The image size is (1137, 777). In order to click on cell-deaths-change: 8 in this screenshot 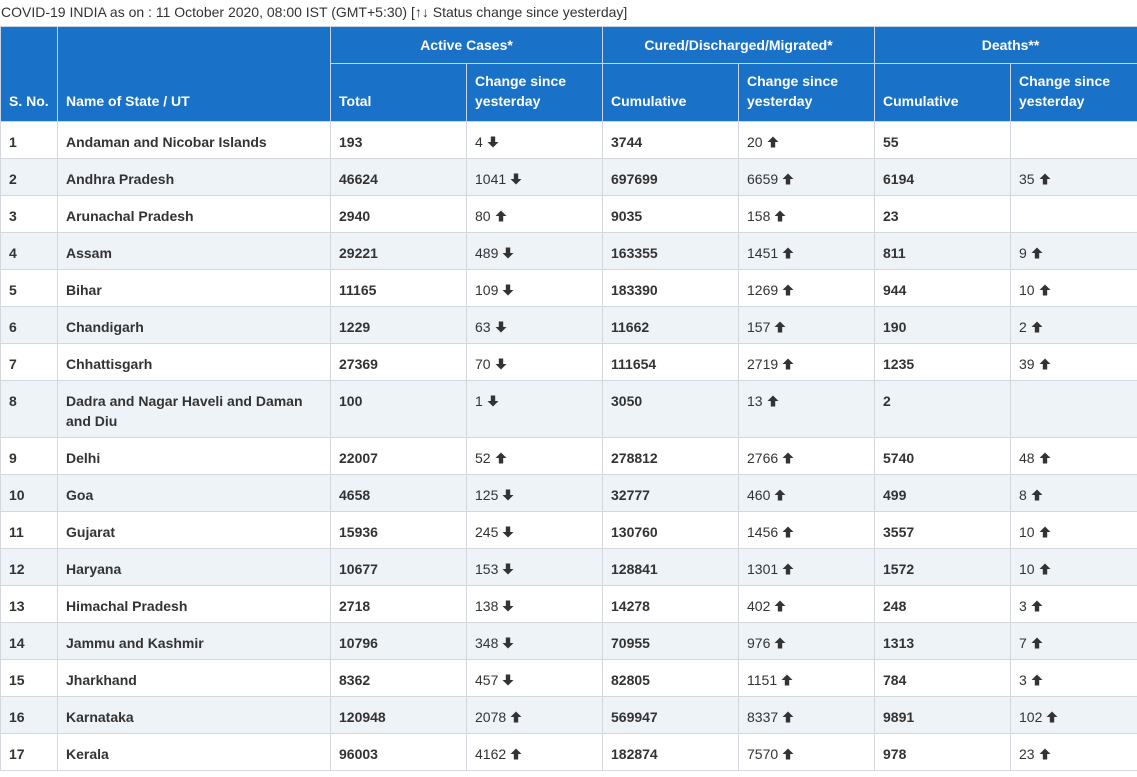, I will do `click(1073, 493)`.